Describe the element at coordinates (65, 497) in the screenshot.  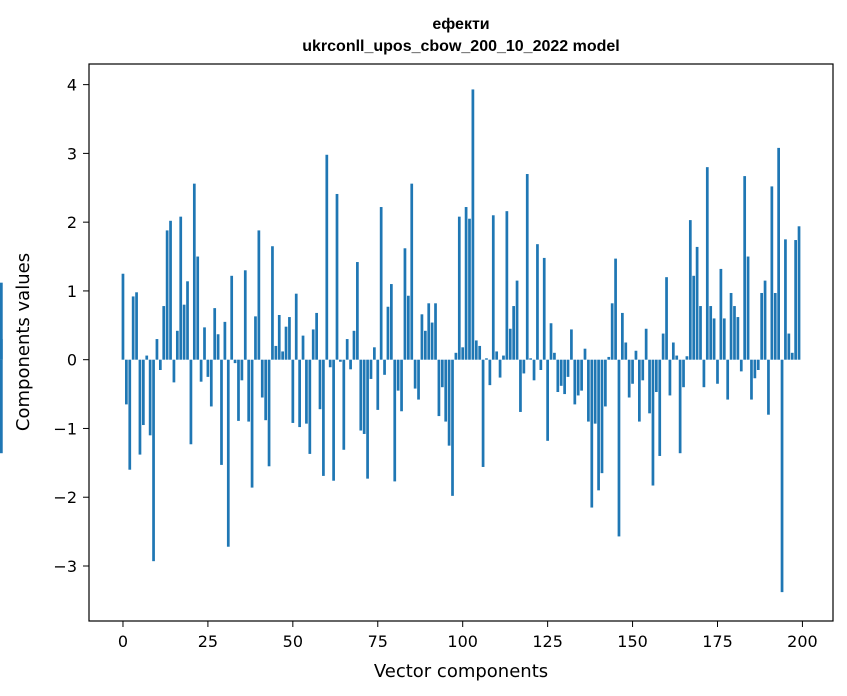
I see `y-tick-label: −2` at that location.